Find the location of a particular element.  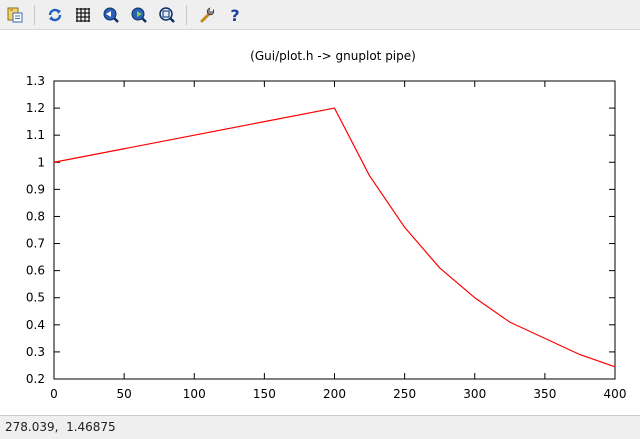

cursor-coordinates: 278.039, 1.46875 is located at coordinates (60, 427).